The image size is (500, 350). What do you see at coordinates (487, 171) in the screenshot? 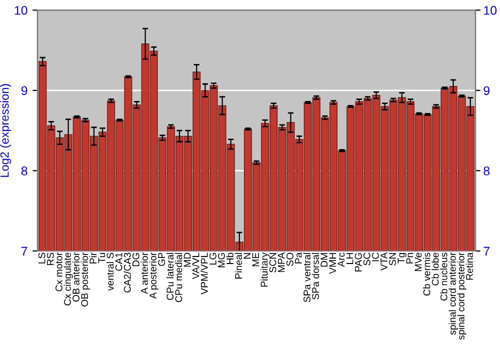
I see `y2-tick-label: 8` at bounding box center [487, 171].